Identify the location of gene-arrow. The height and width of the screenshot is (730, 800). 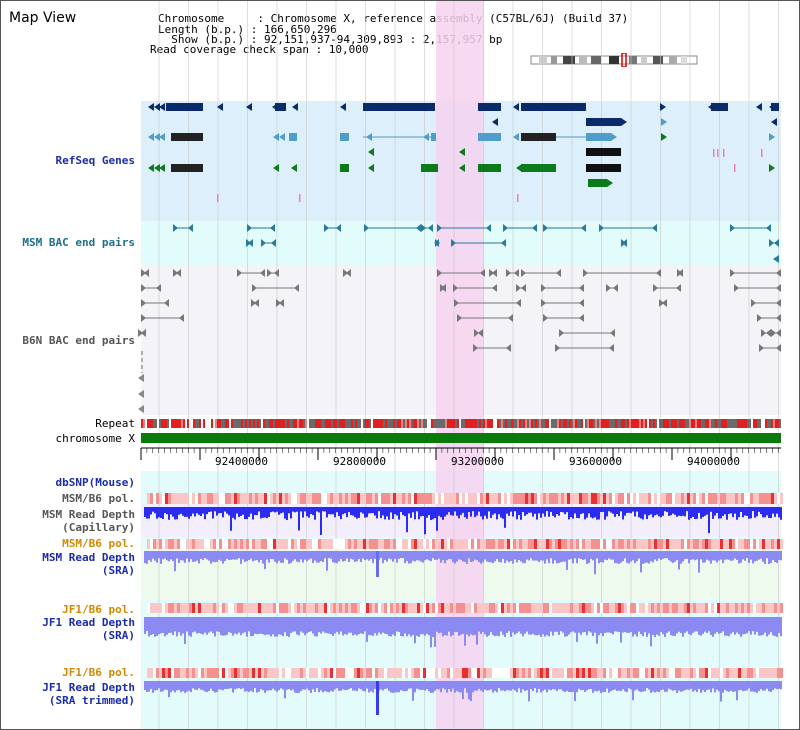
(664, 122).